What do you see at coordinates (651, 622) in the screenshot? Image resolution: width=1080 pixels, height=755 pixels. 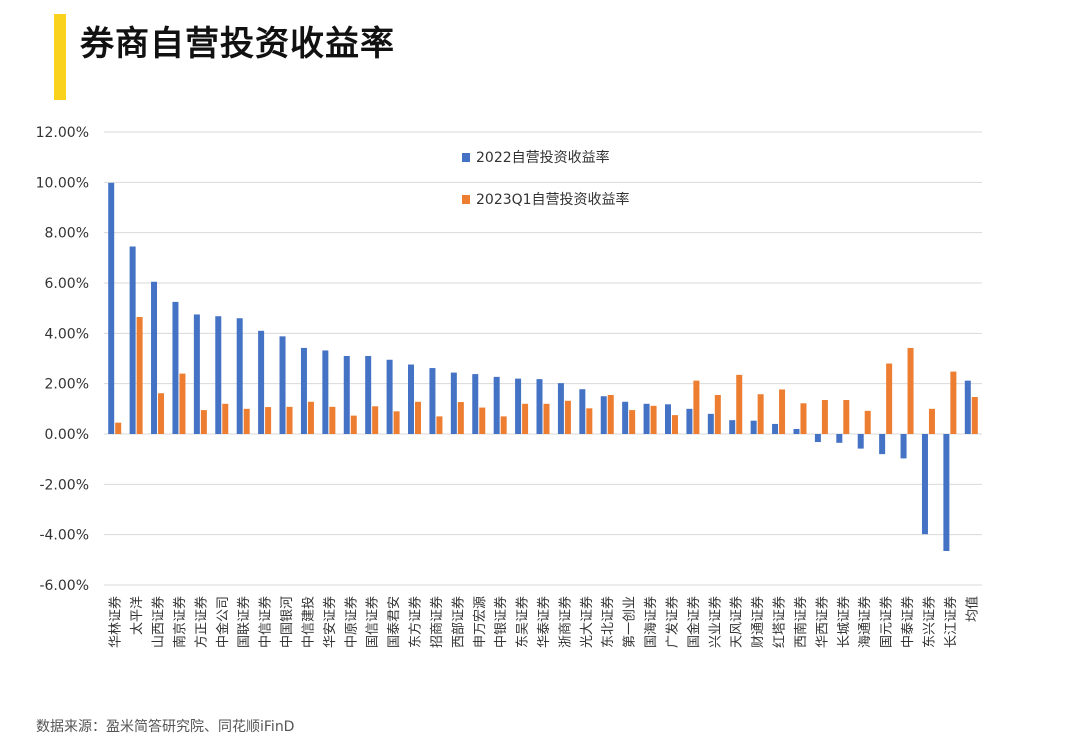 I see `x-category-label: 国海证券` at bounding box center [651, 622].